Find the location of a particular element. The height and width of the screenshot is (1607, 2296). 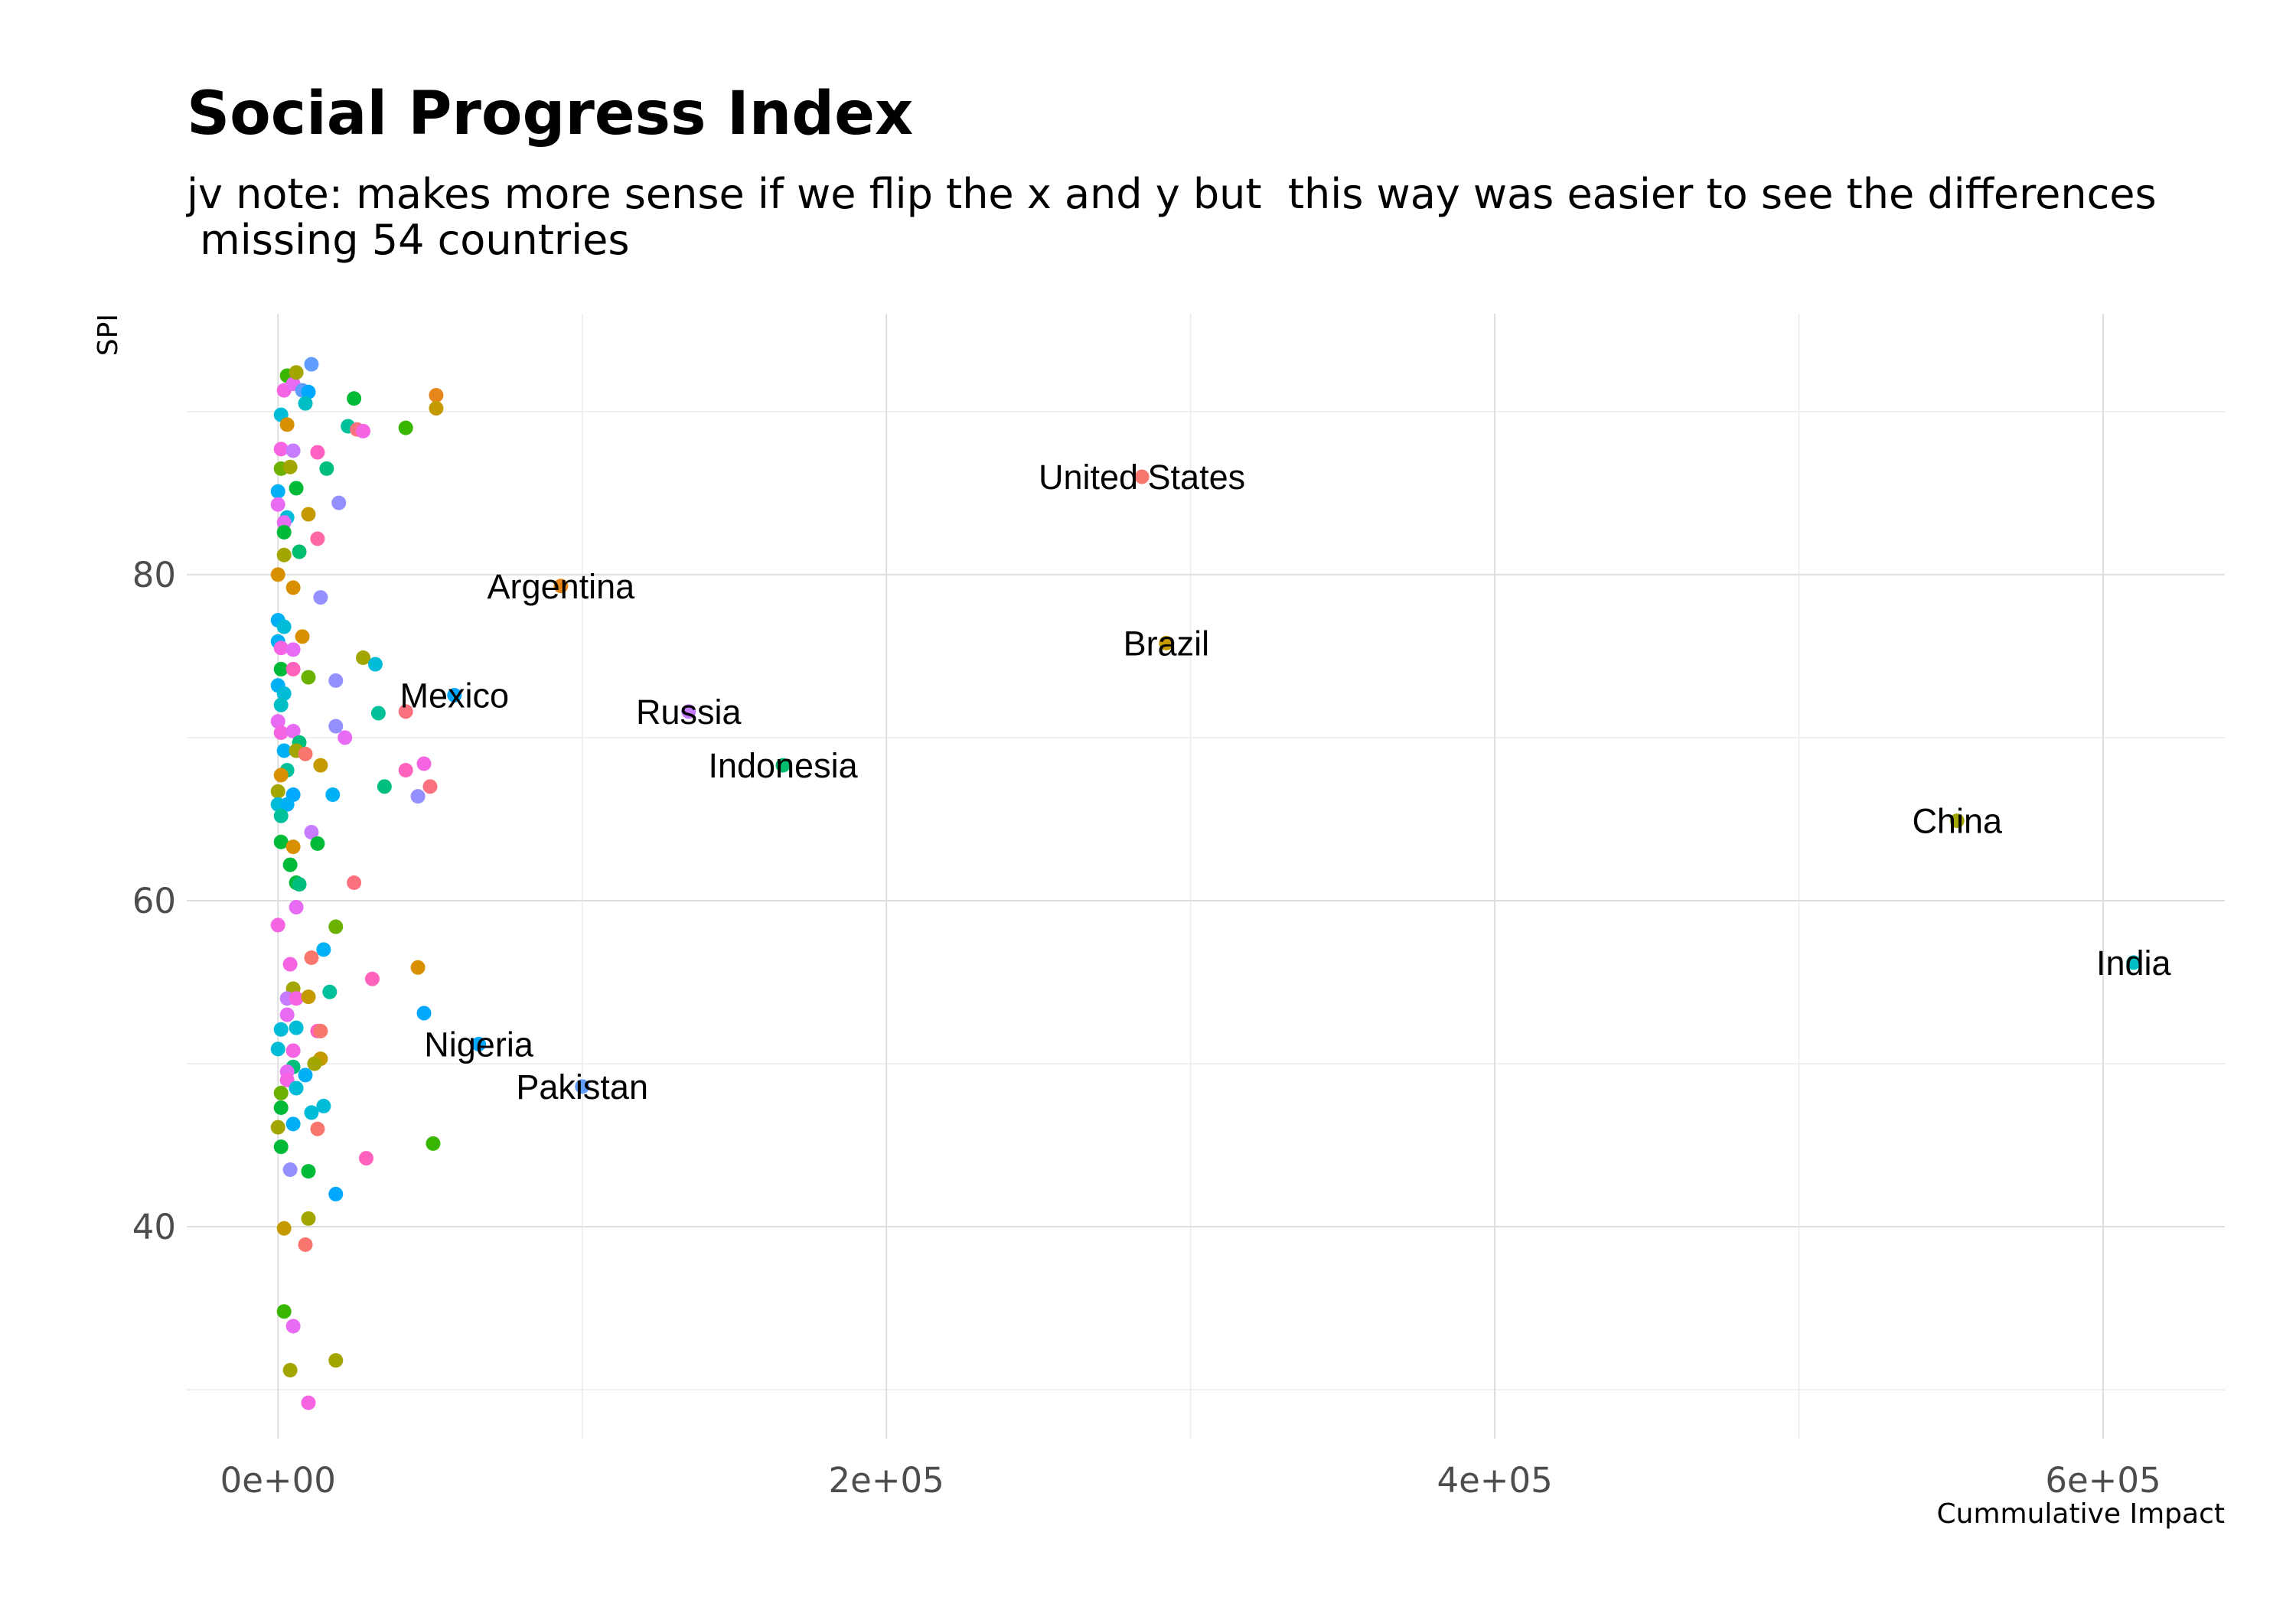

point-label: Nigeria is located at coordinates (479, 1044).